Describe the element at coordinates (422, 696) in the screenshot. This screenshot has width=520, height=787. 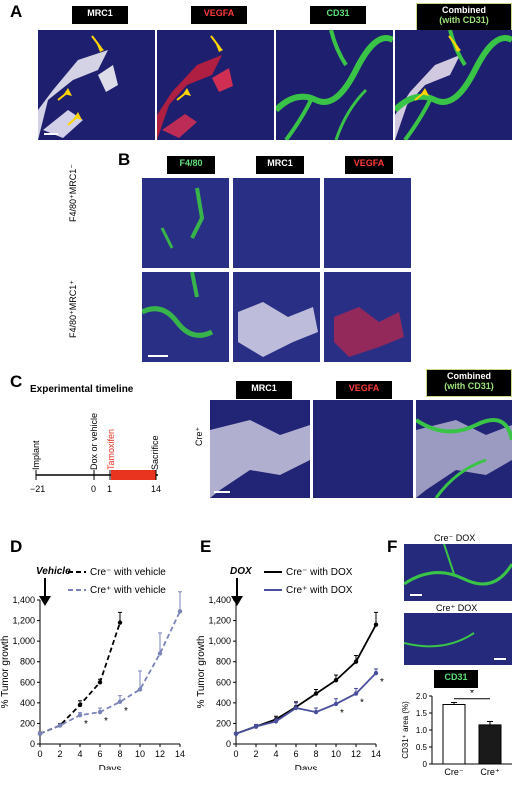
I see `y-tick-label: 2.0` at that location.